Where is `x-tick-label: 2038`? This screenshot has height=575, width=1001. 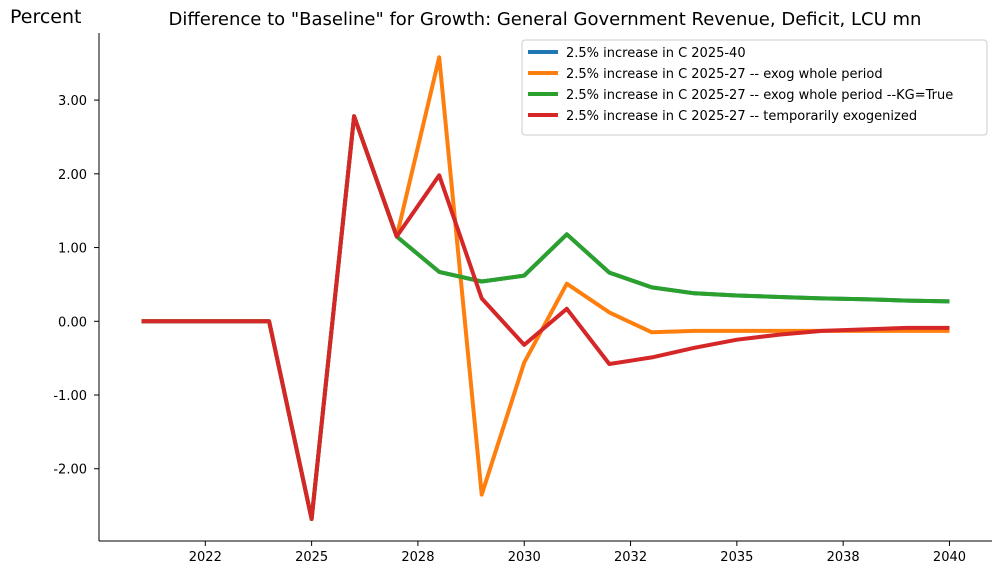
x-tick-label: 2038 is located at coordinates (843, 557).